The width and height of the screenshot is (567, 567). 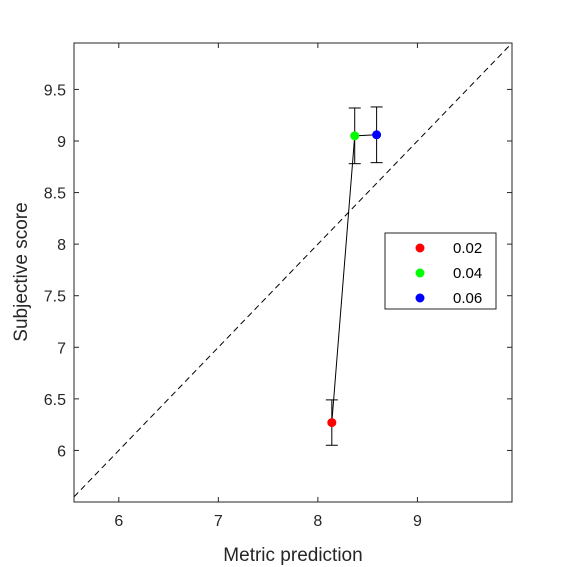 I want to click on y-tick-label-0: 6, so click(x=61, y=451).